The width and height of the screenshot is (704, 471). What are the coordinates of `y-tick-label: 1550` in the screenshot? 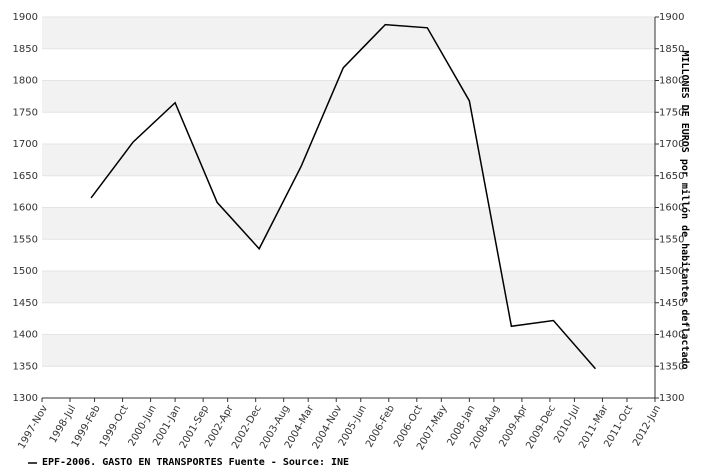 It's located at (25, 239).